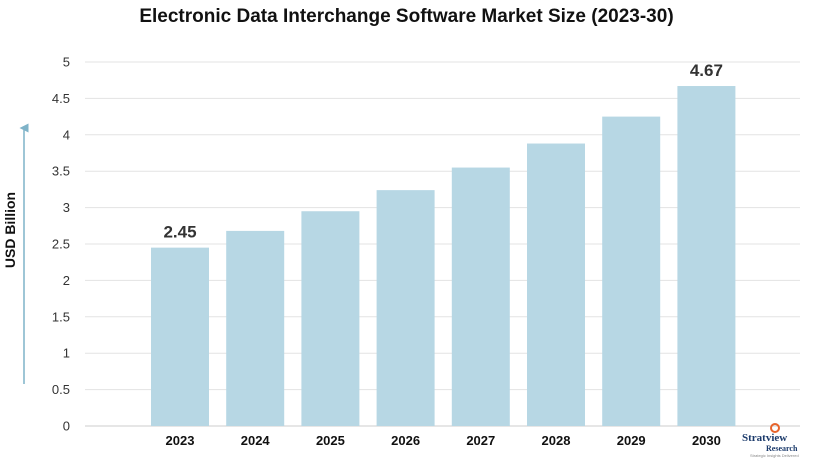  Describe the element at coordinates (631, 440) in the screenshot. I see `x-tick-label: 2029` at that location.